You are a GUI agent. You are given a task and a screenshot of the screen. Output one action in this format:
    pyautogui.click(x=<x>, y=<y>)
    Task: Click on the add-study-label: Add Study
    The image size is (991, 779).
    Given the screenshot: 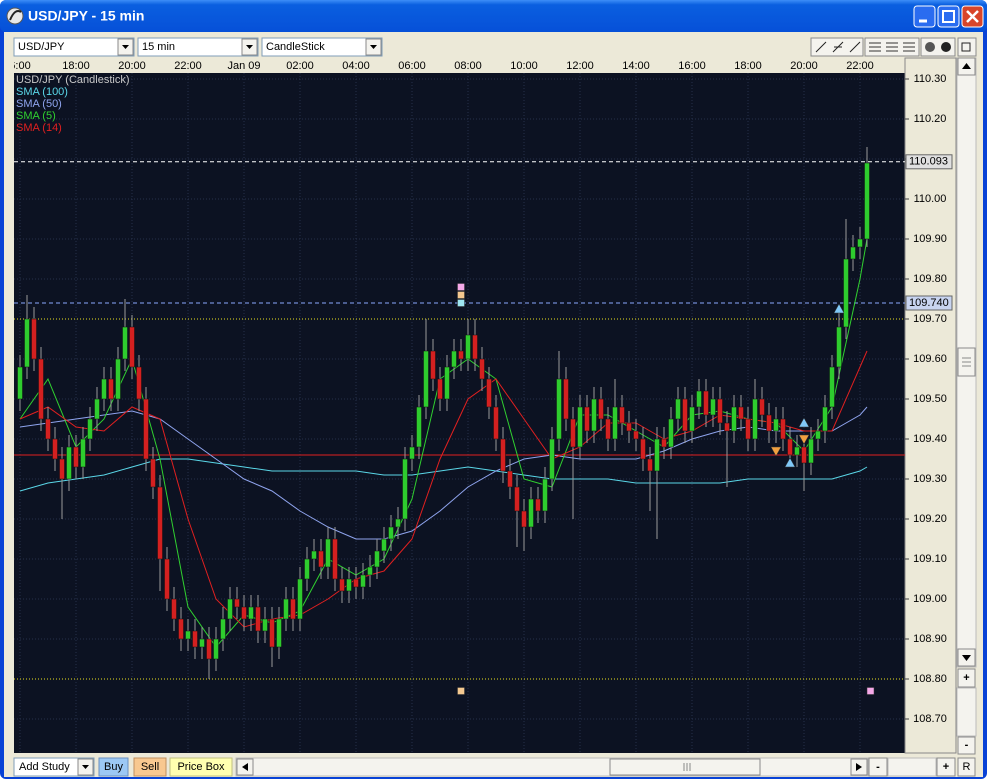 What is the action you would take?
    pyautogui.click(x=44, y=767)
    